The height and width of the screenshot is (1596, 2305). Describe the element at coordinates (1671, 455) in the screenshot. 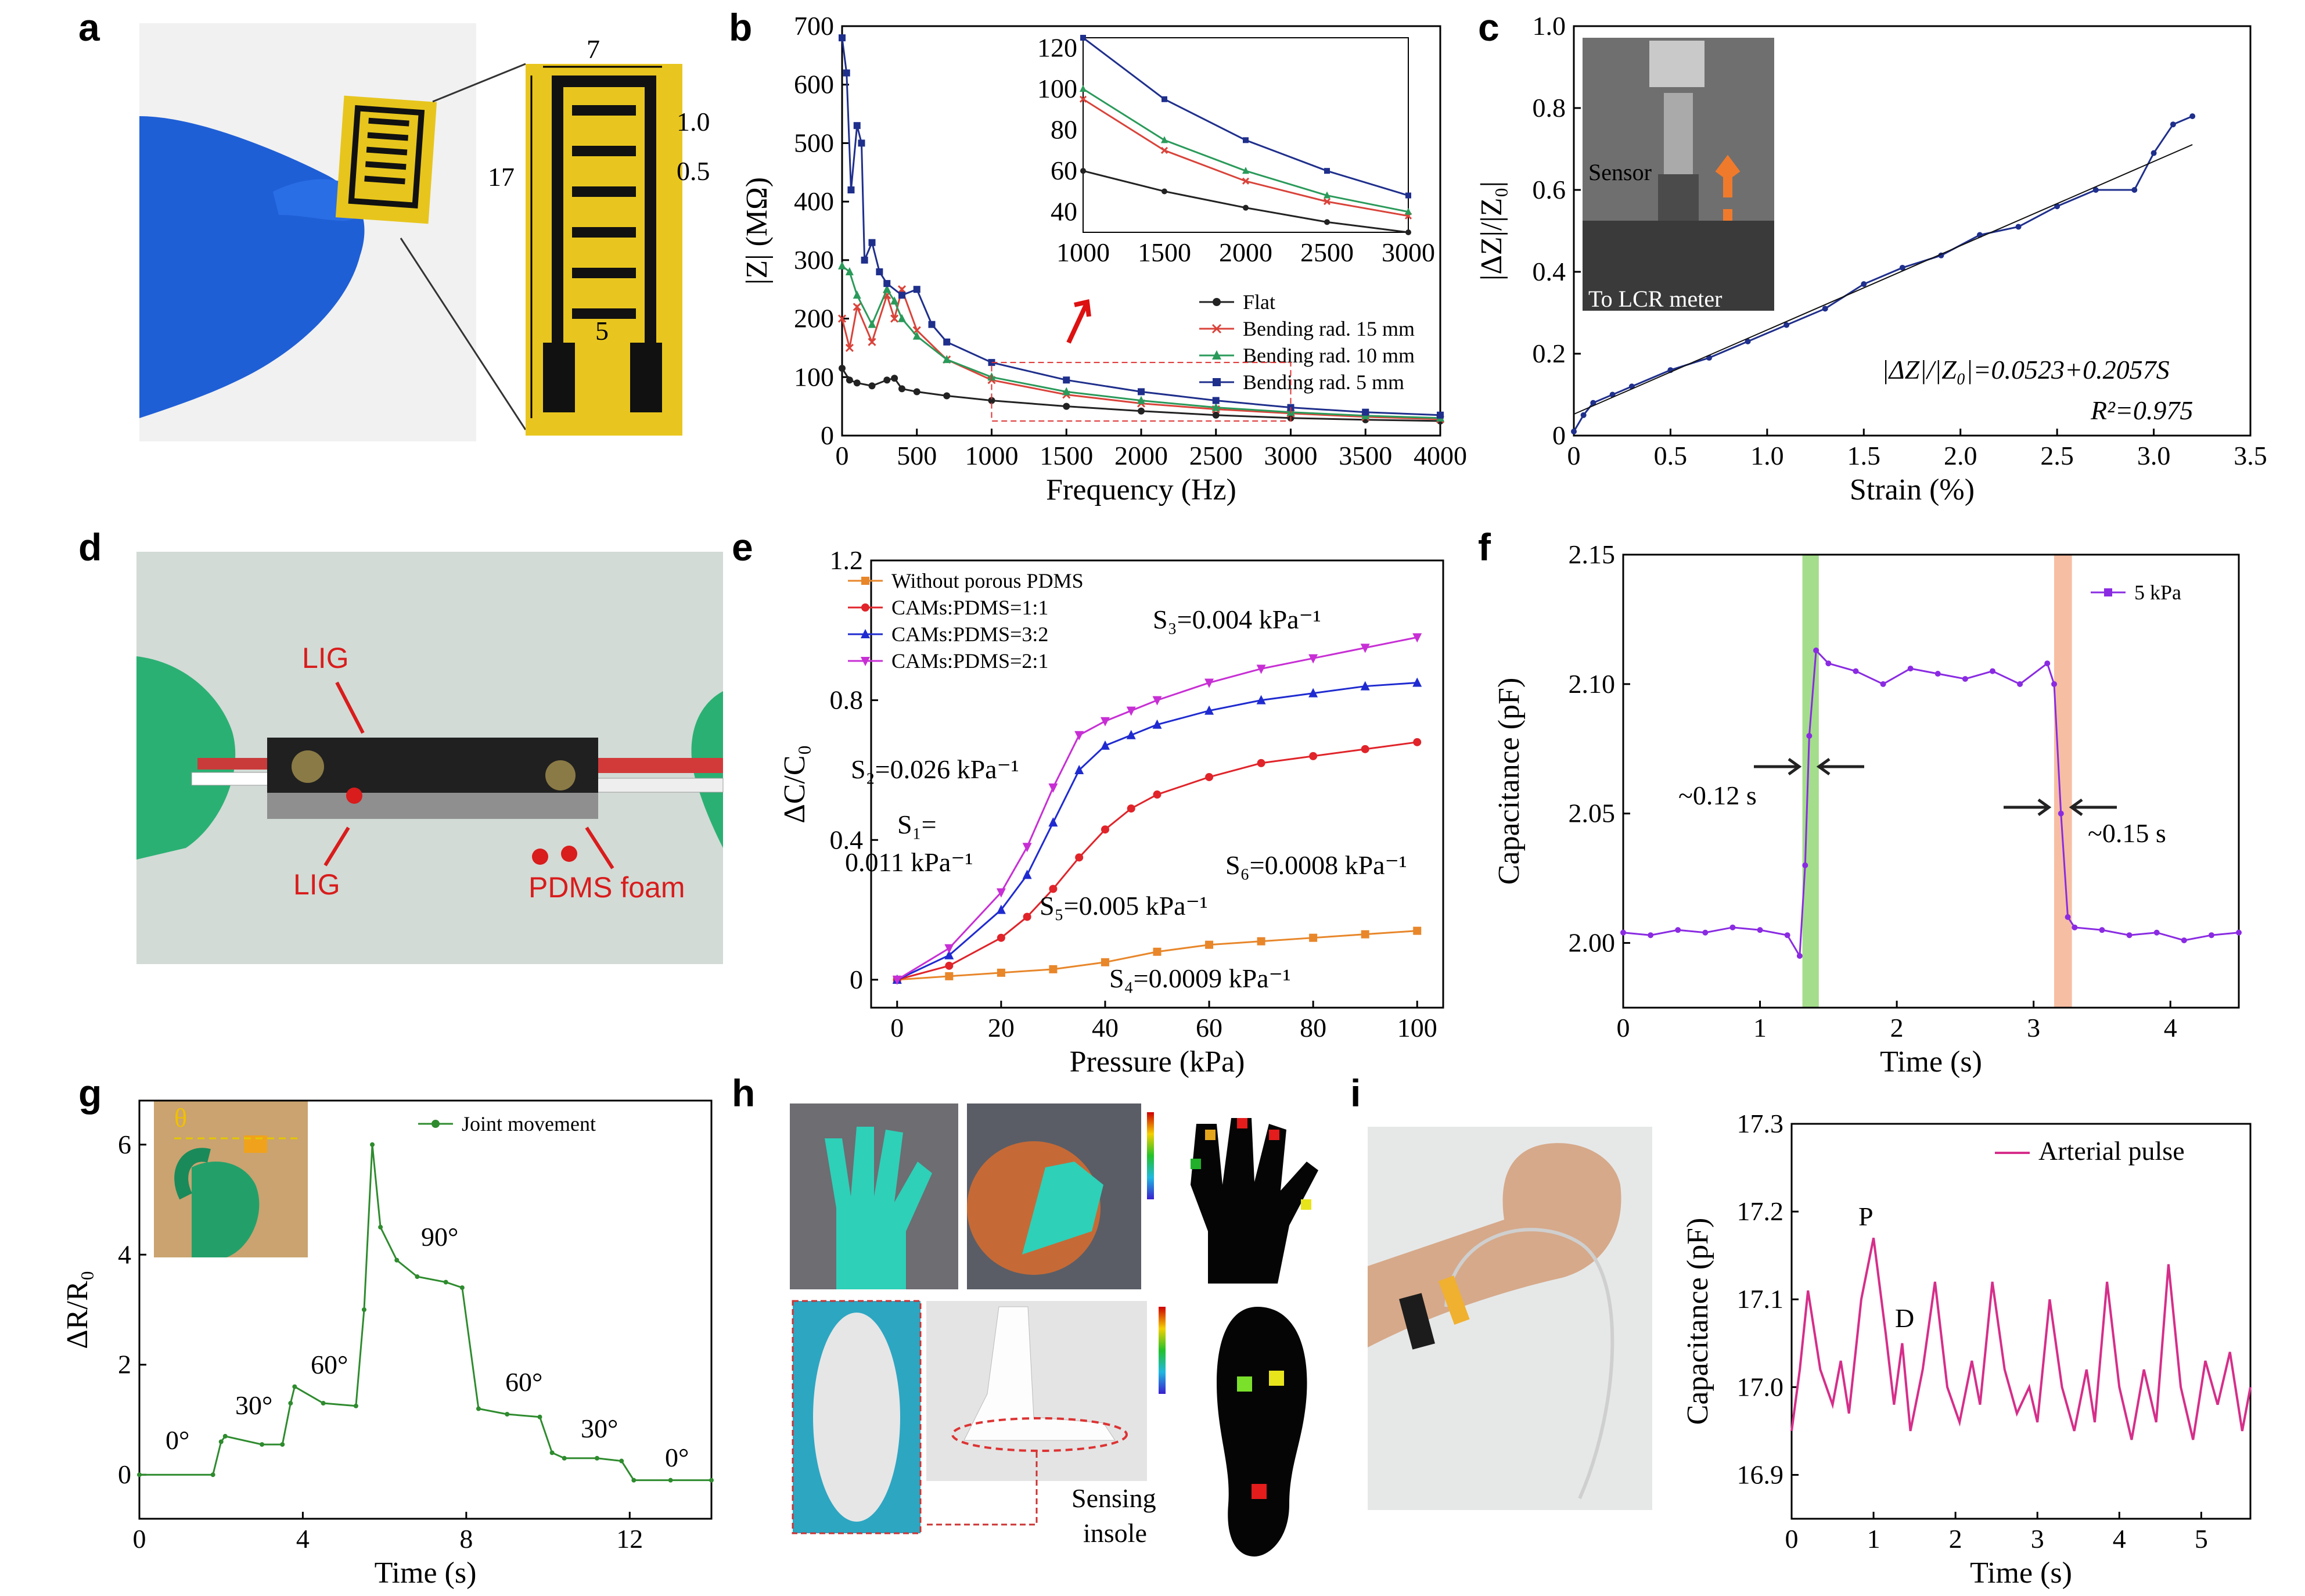

I see `x-tick-label: 0.5` at that location.